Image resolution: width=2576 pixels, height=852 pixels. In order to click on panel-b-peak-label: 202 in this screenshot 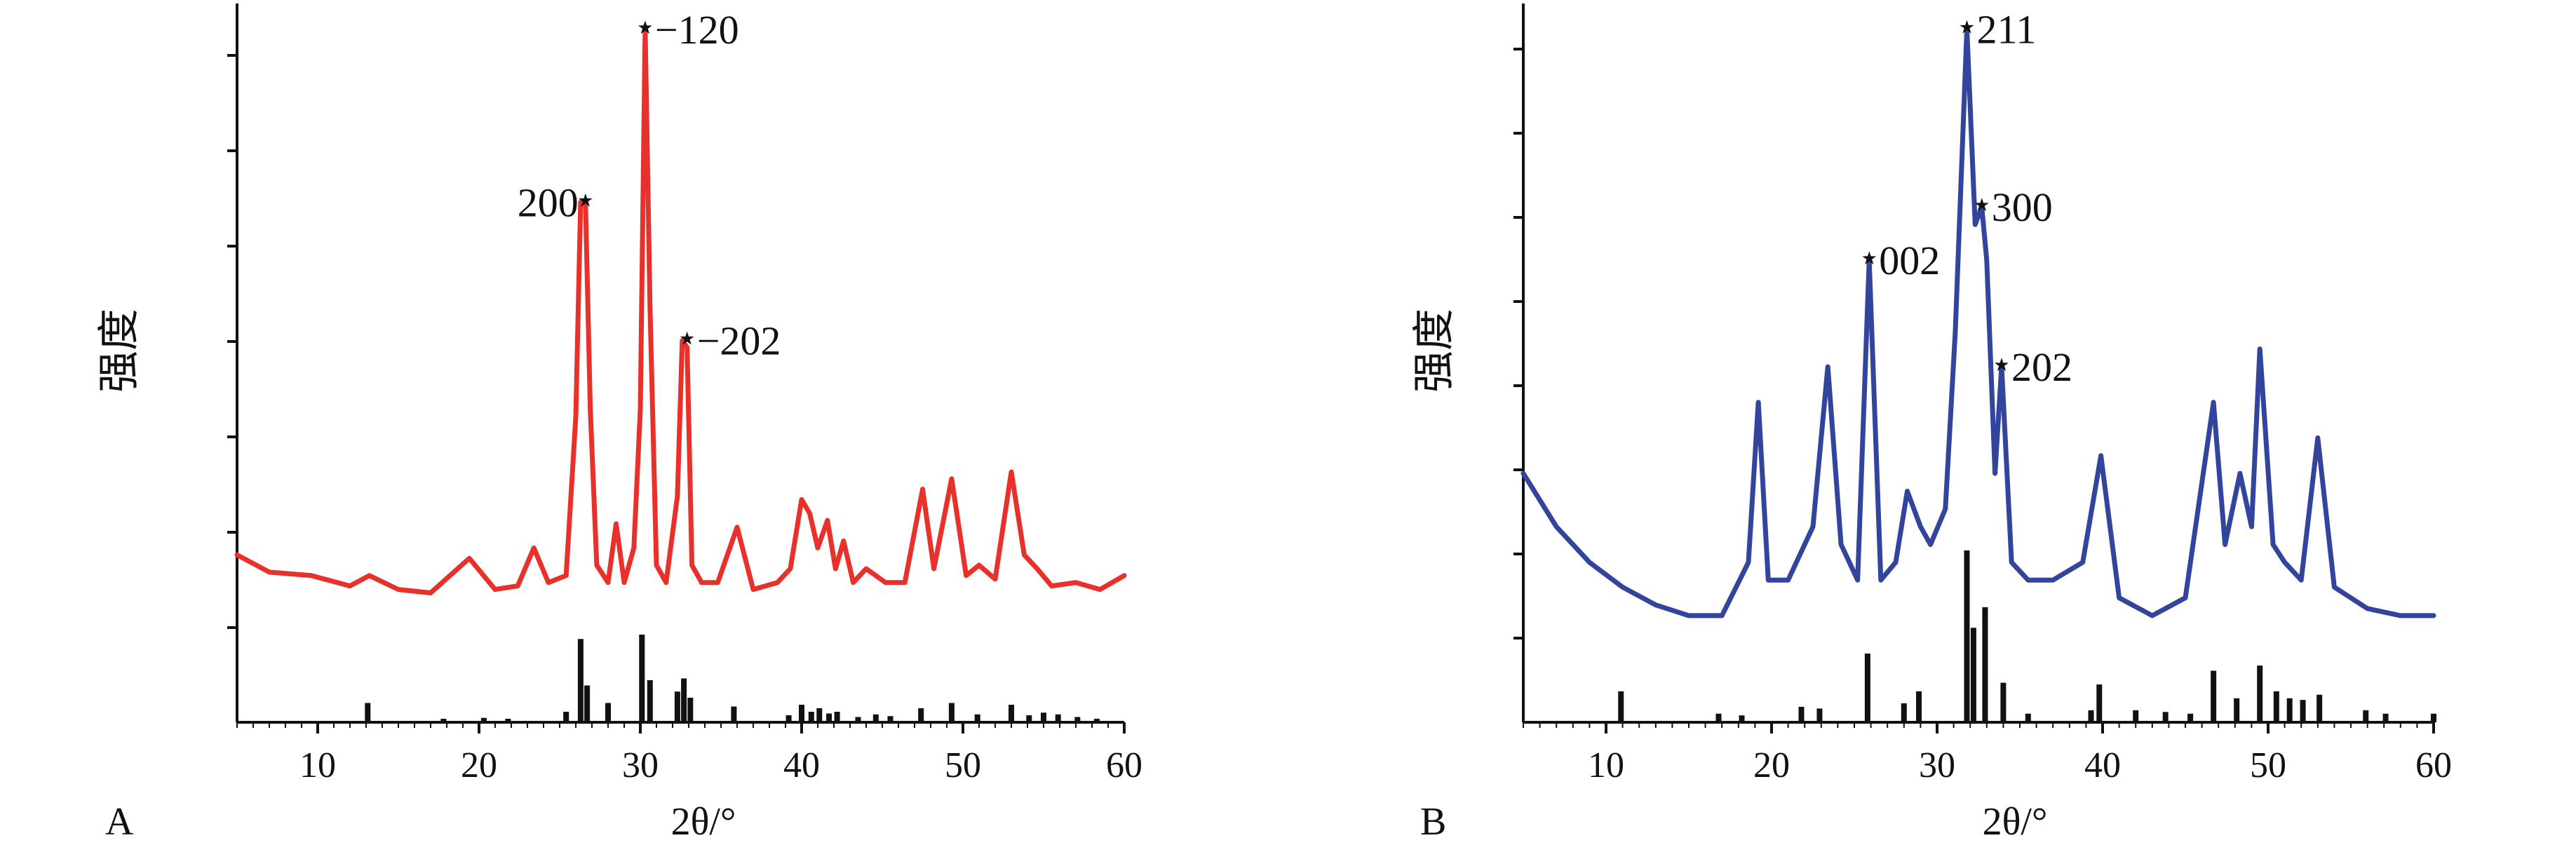, I will do `click(2041, 367)`.